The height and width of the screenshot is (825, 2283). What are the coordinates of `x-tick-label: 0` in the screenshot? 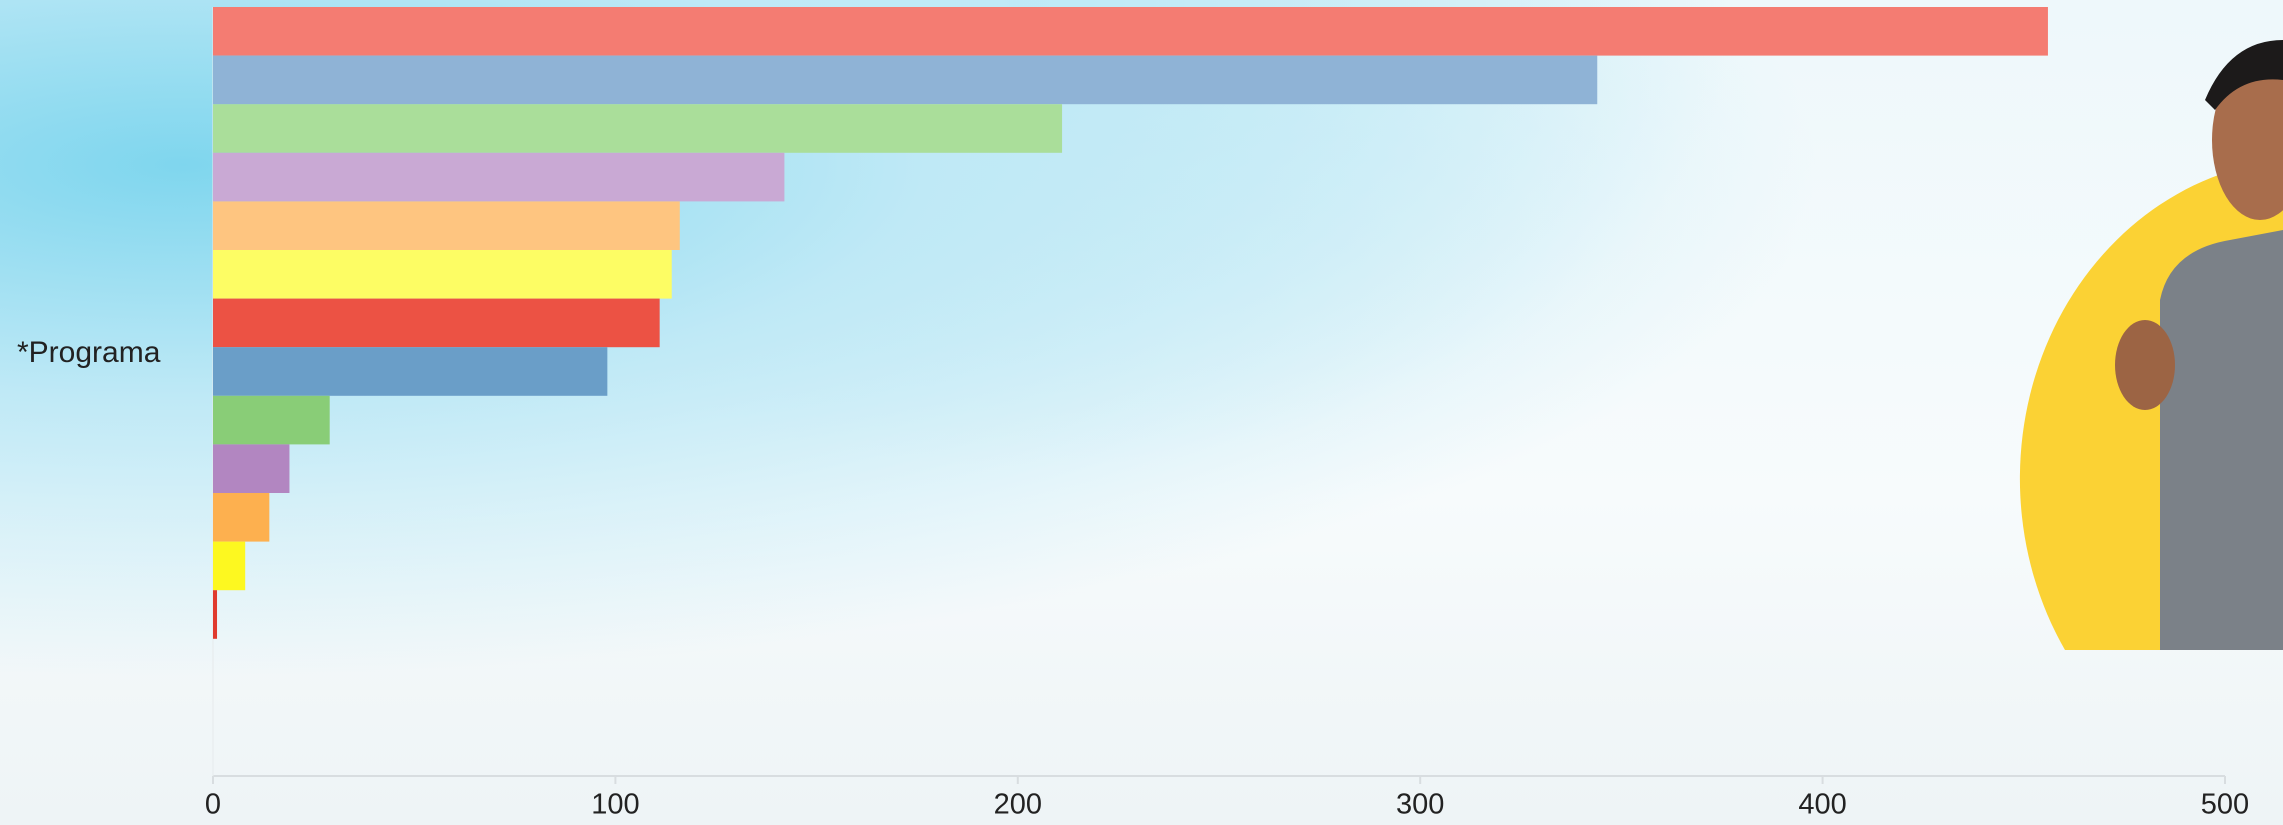 It's located at (213, 805).